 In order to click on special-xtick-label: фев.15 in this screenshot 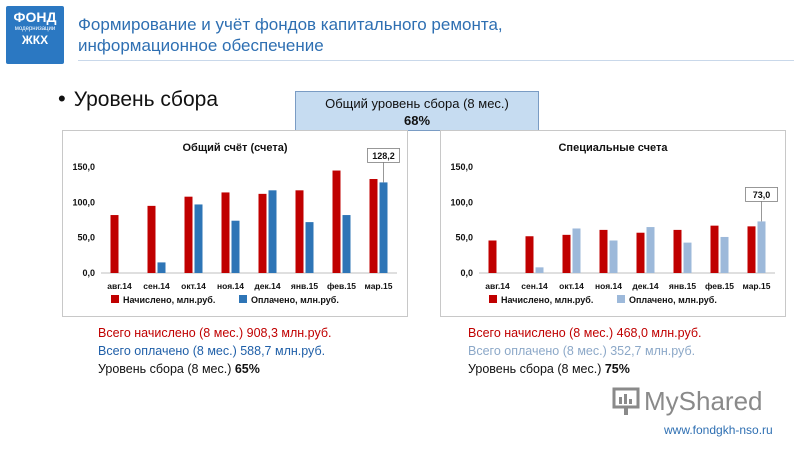, I will do `click(719, 286)`.